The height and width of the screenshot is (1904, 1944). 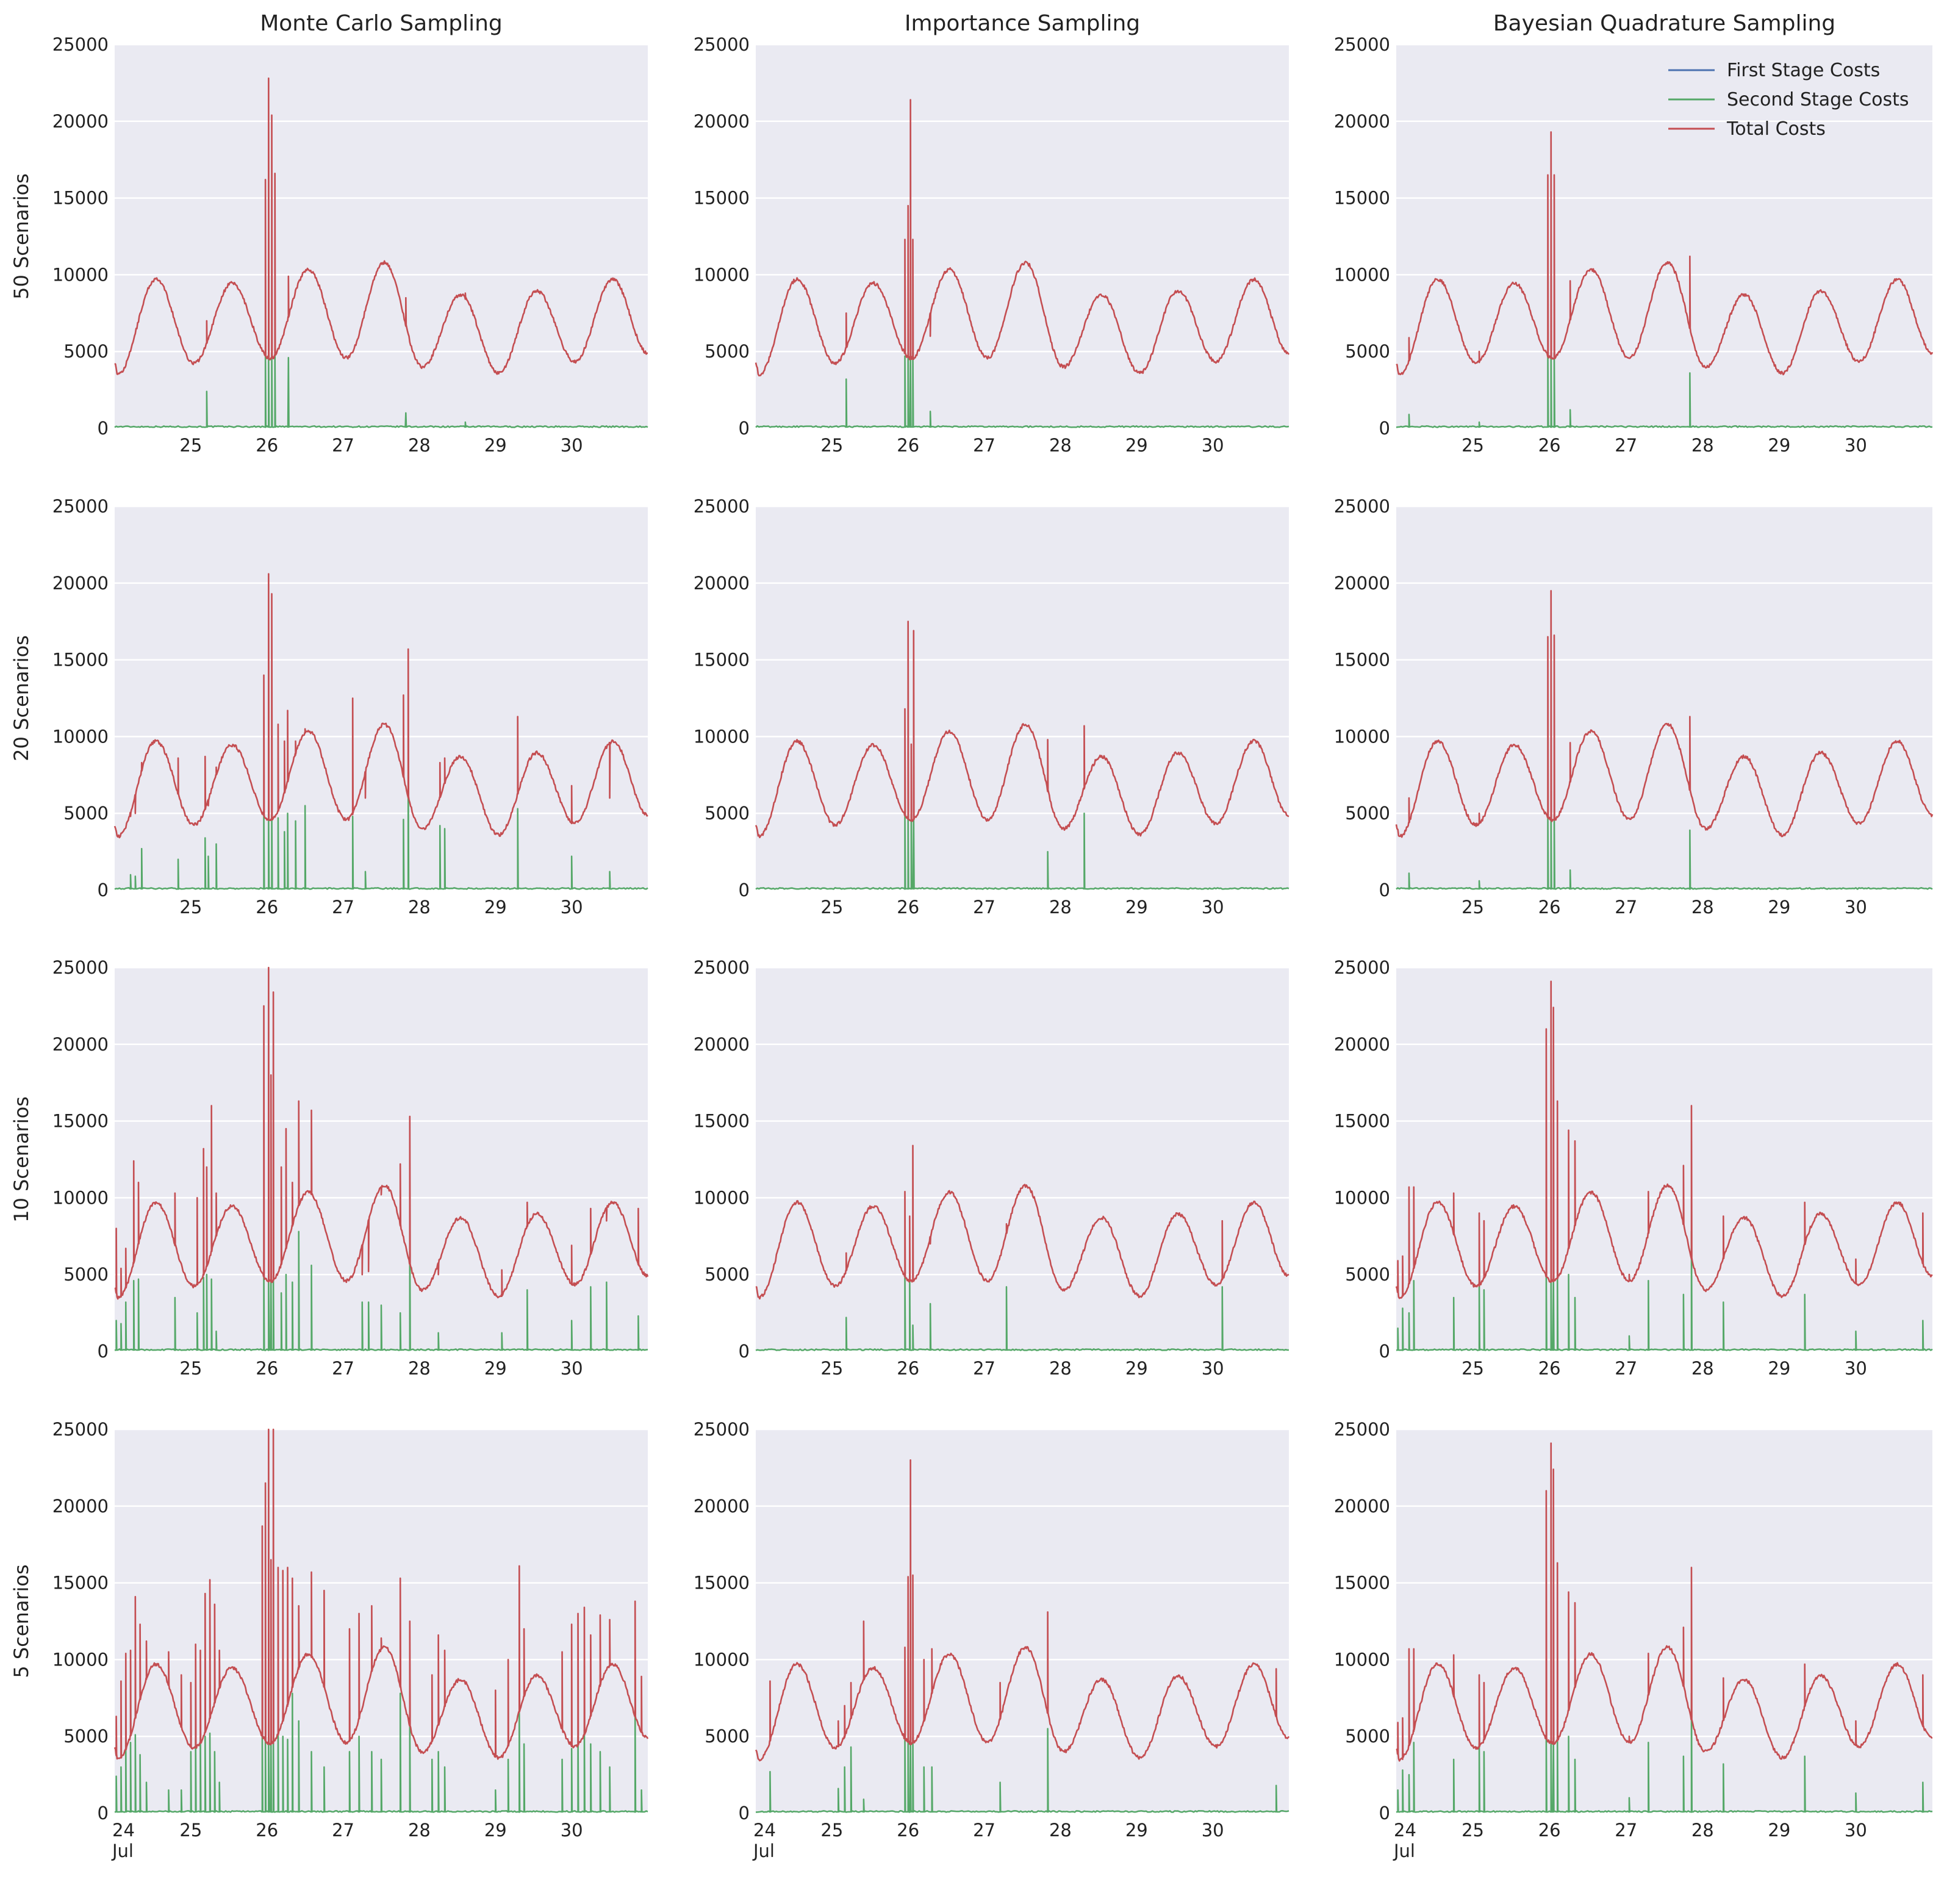 What do you see at coordinates (1634, 245) in the screenshot?
I see `panel-50-scenarios-bayesian-quadrature-sampling: 0 5000 10000 15000 20000 25000 25 26 27 28 29 30` at bounding box center [1634, 245].